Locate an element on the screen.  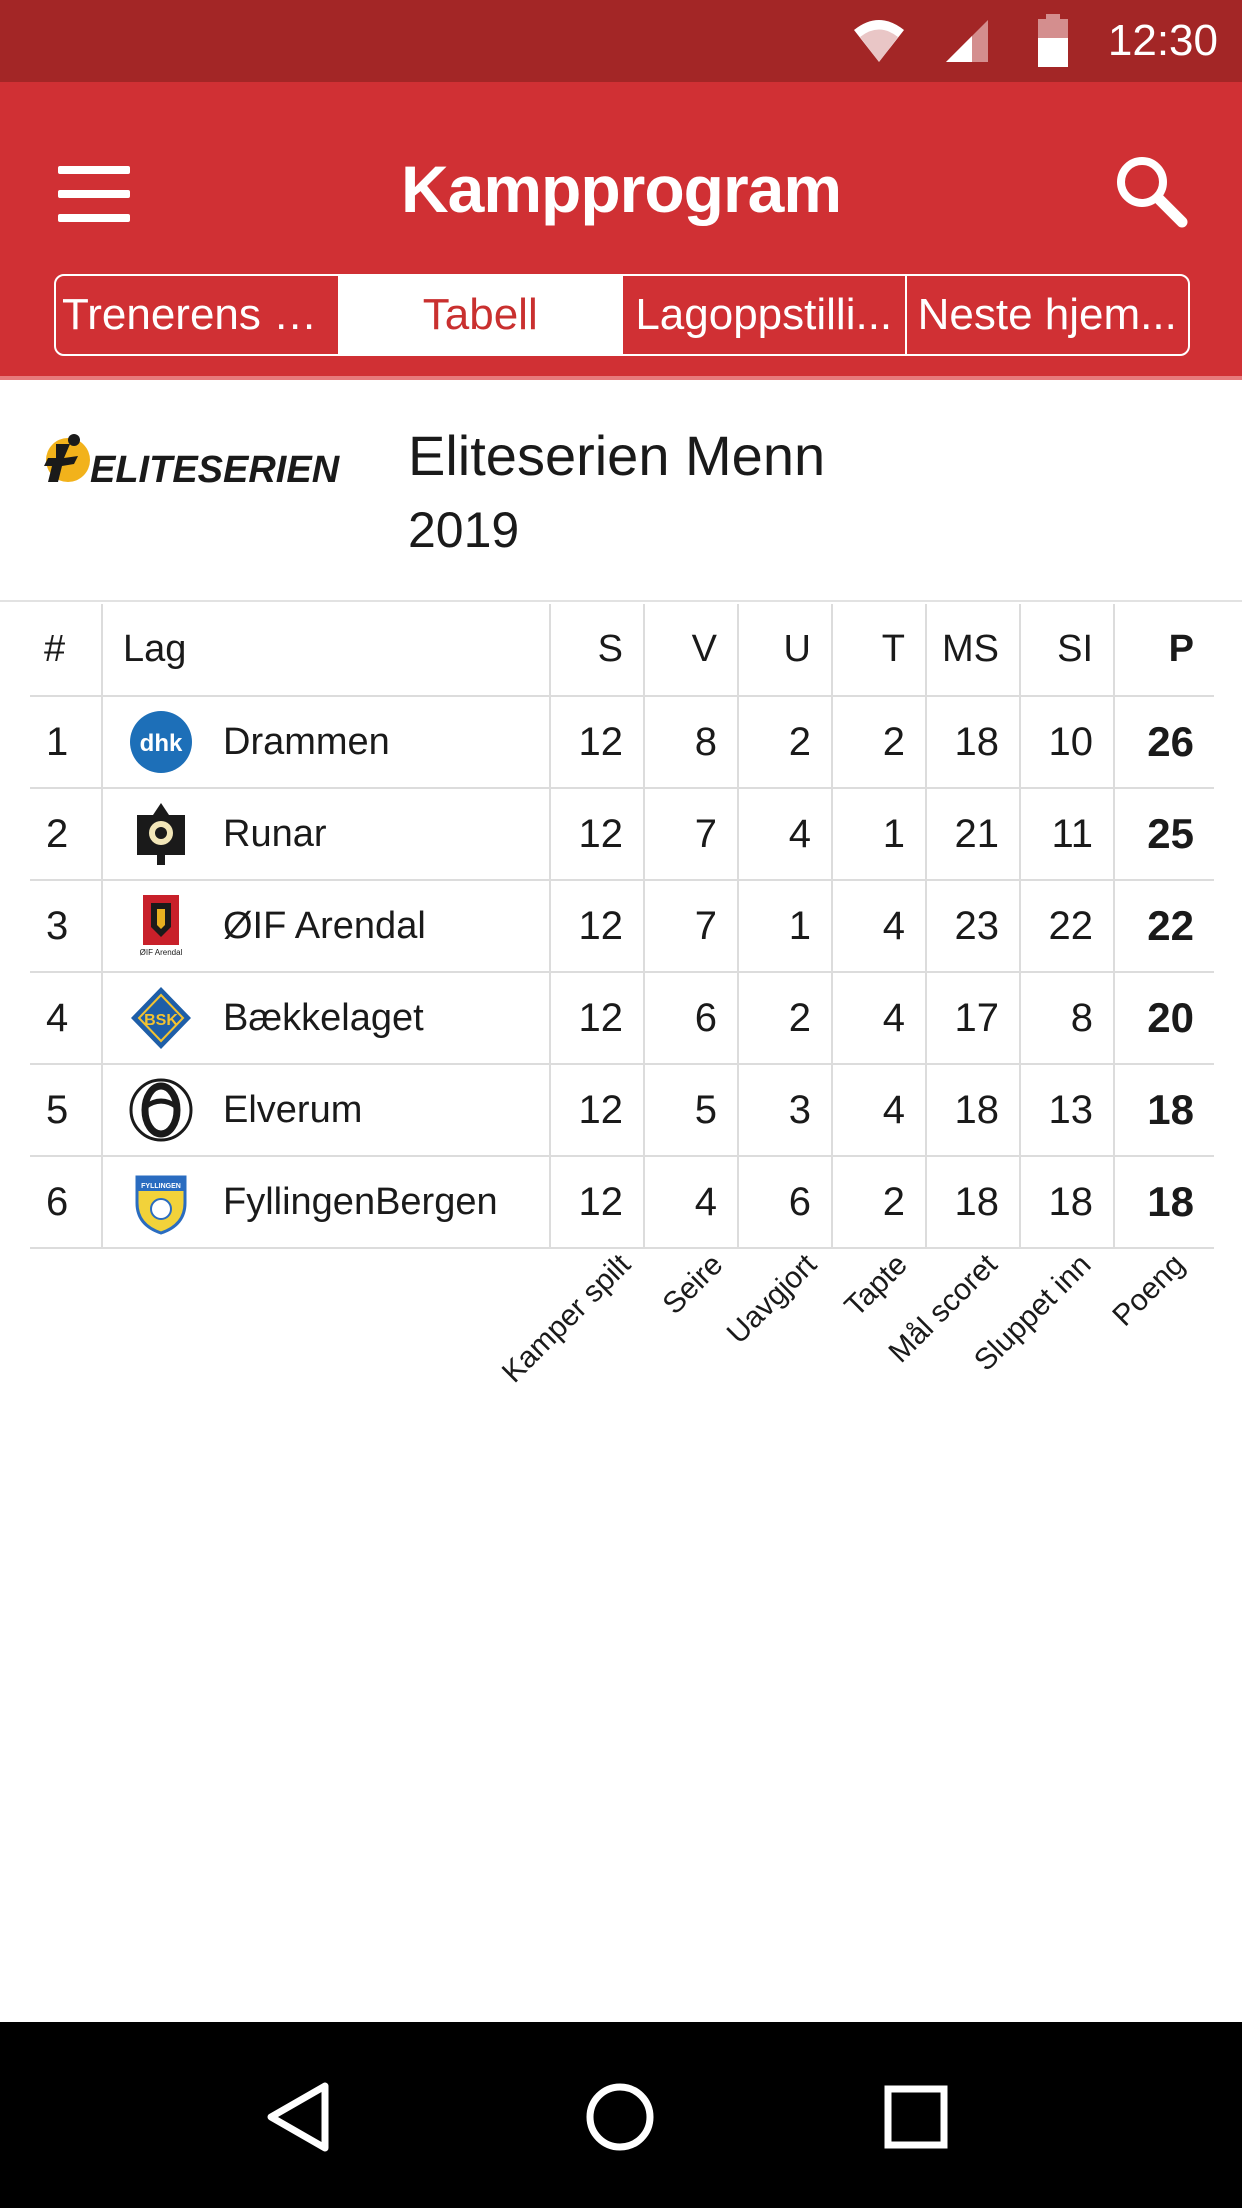
system-nav-bar is located at coordinates (621, 2115).